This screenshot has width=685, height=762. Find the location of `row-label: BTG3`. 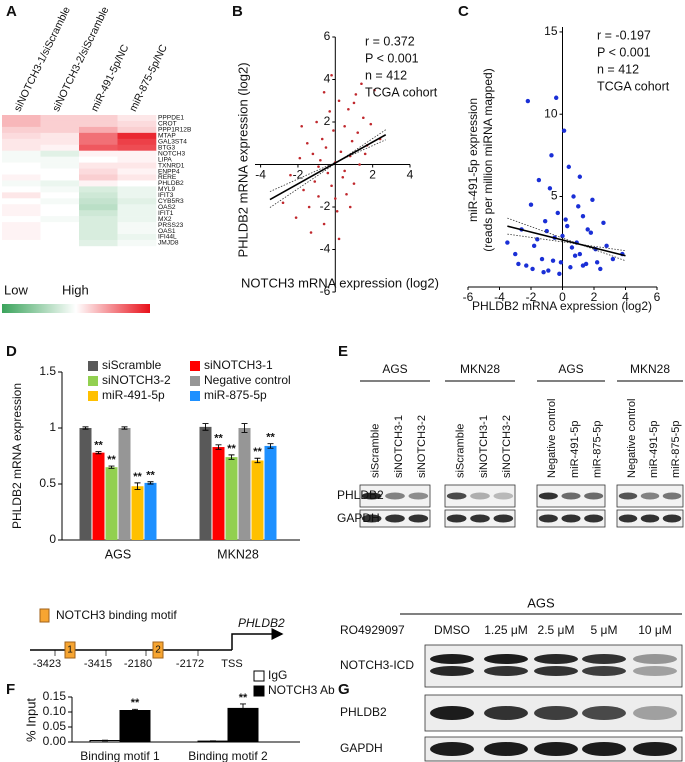

row-label: BTG3 is located at coordinates (167, 147).